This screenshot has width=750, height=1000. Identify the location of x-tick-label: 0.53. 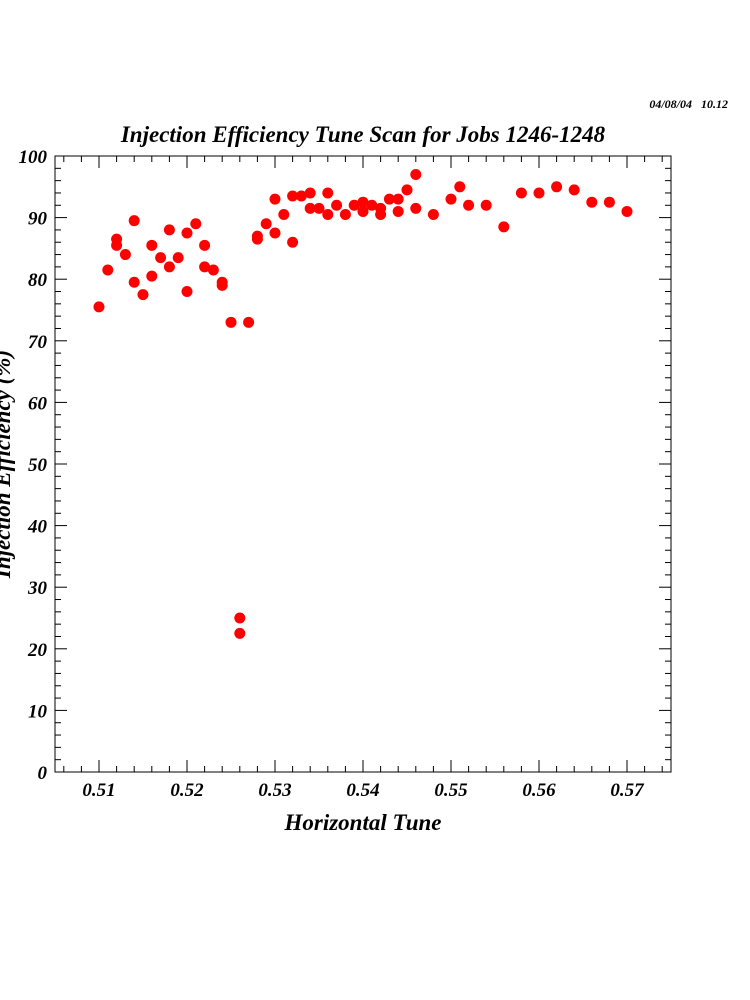
(274, 790).